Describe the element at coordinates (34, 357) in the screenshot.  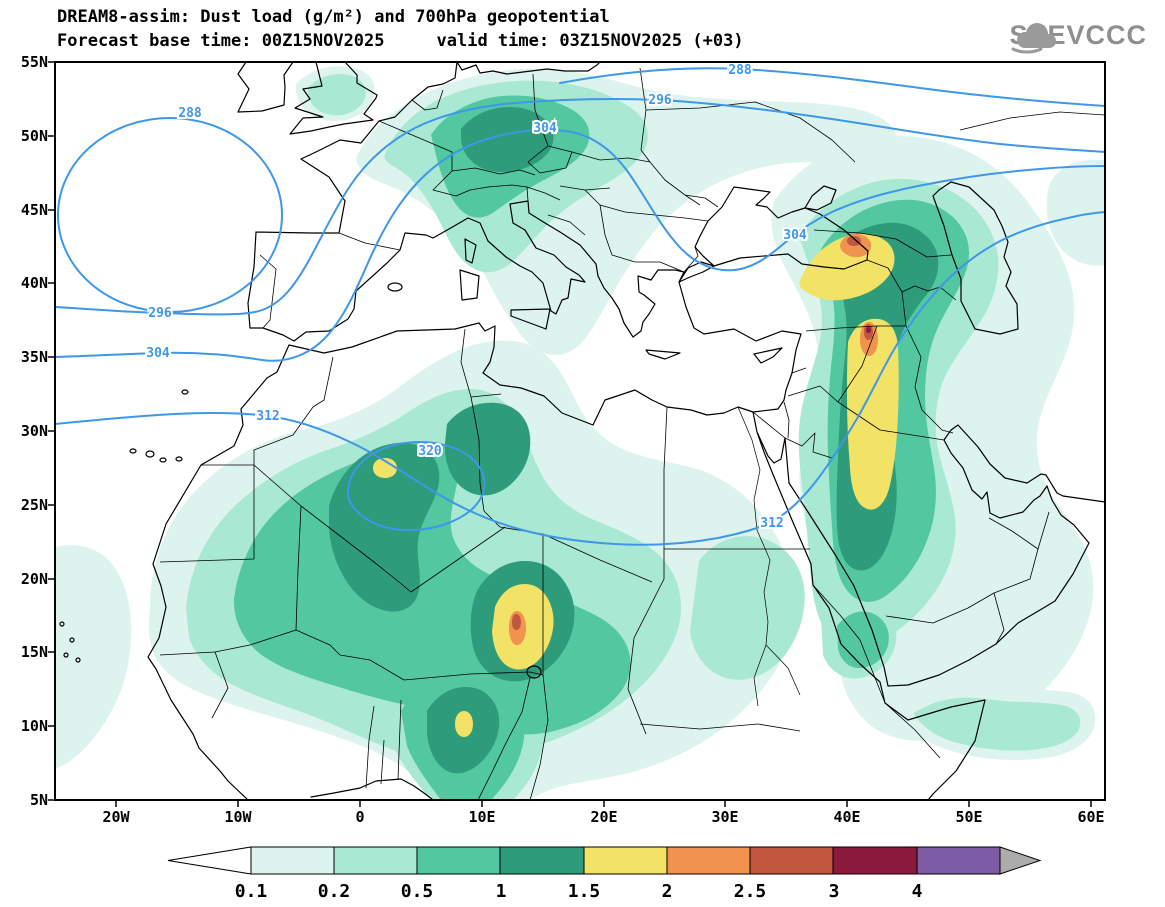
I see `lat-tick-label: 35N` at that location.